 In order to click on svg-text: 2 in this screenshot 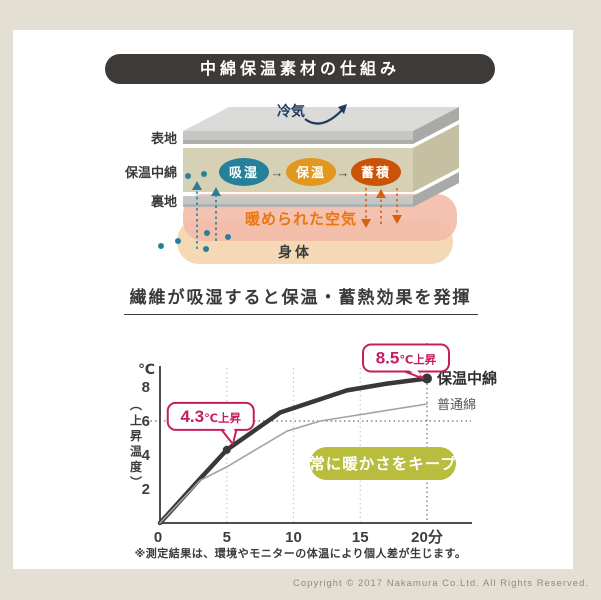, I will do `click(146, 489)`.